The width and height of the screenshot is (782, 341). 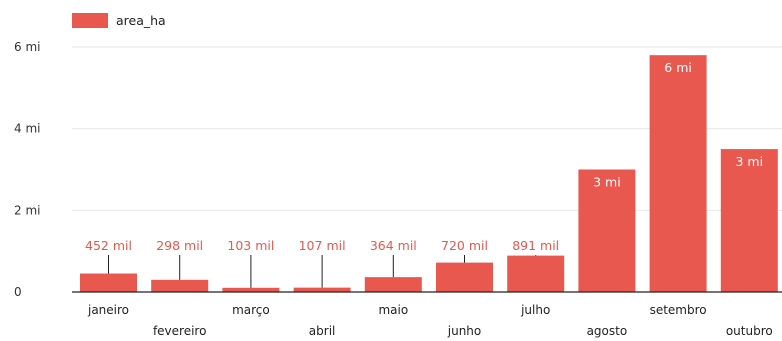 I want to click on x-tick-label: fevereiro, so click(x=180, y=331).